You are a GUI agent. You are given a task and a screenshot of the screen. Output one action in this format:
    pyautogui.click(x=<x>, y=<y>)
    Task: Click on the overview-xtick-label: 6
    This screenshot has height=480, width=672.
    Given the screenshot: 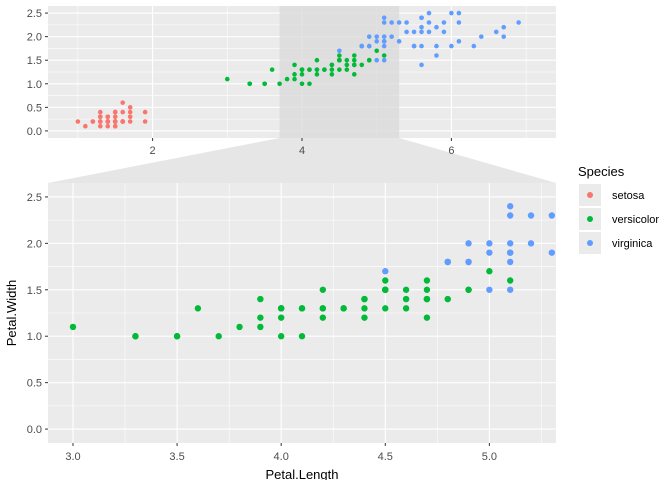 What is the action you would take?
    pyautogui.click(x=451, y=151)
    